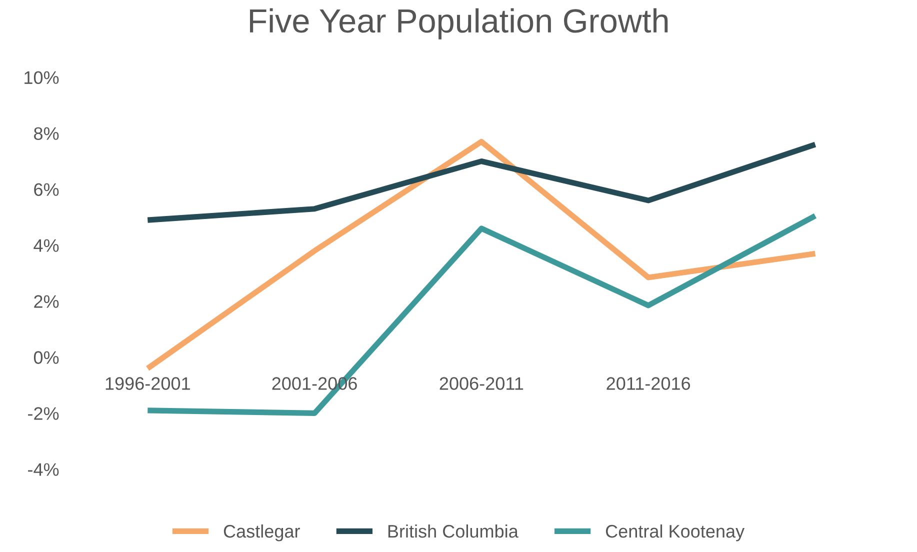  I want to click on legend-label: Central Kootenay, so click(675, 533).